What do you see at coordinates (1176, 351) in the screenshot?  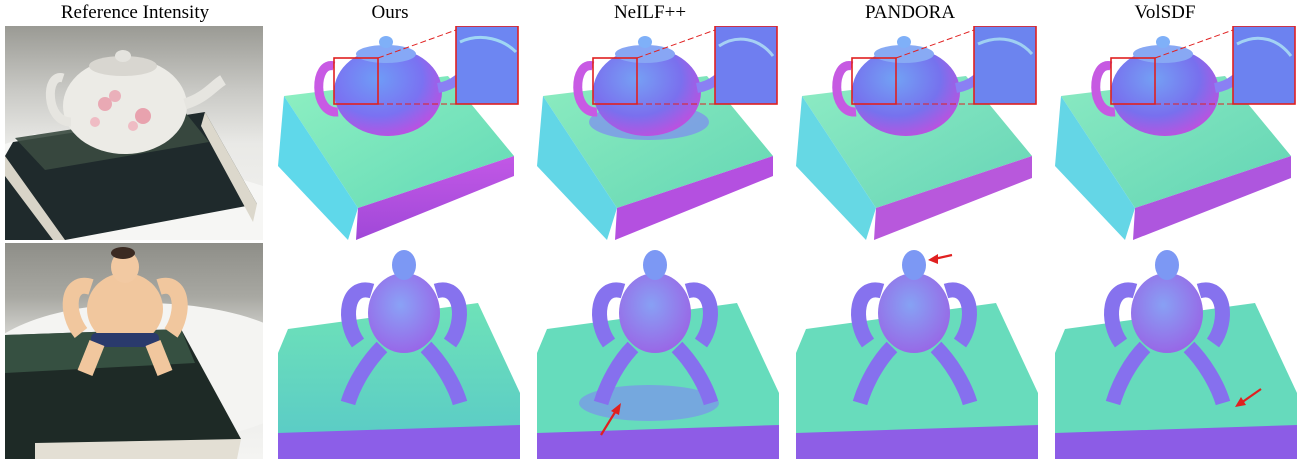 I see `normal-map-sumo-volsdf` at bounding box center [1176, 351].